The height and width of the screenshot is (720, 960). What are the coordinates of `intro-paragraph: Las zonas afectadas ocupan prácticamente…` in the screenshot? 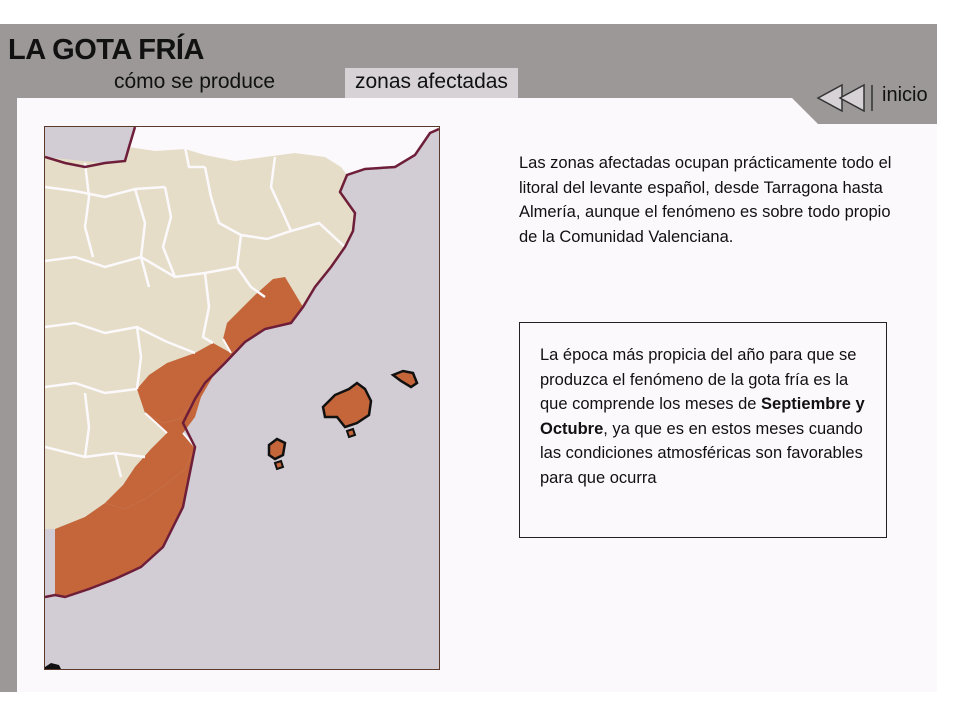 It's located at (705, 200).